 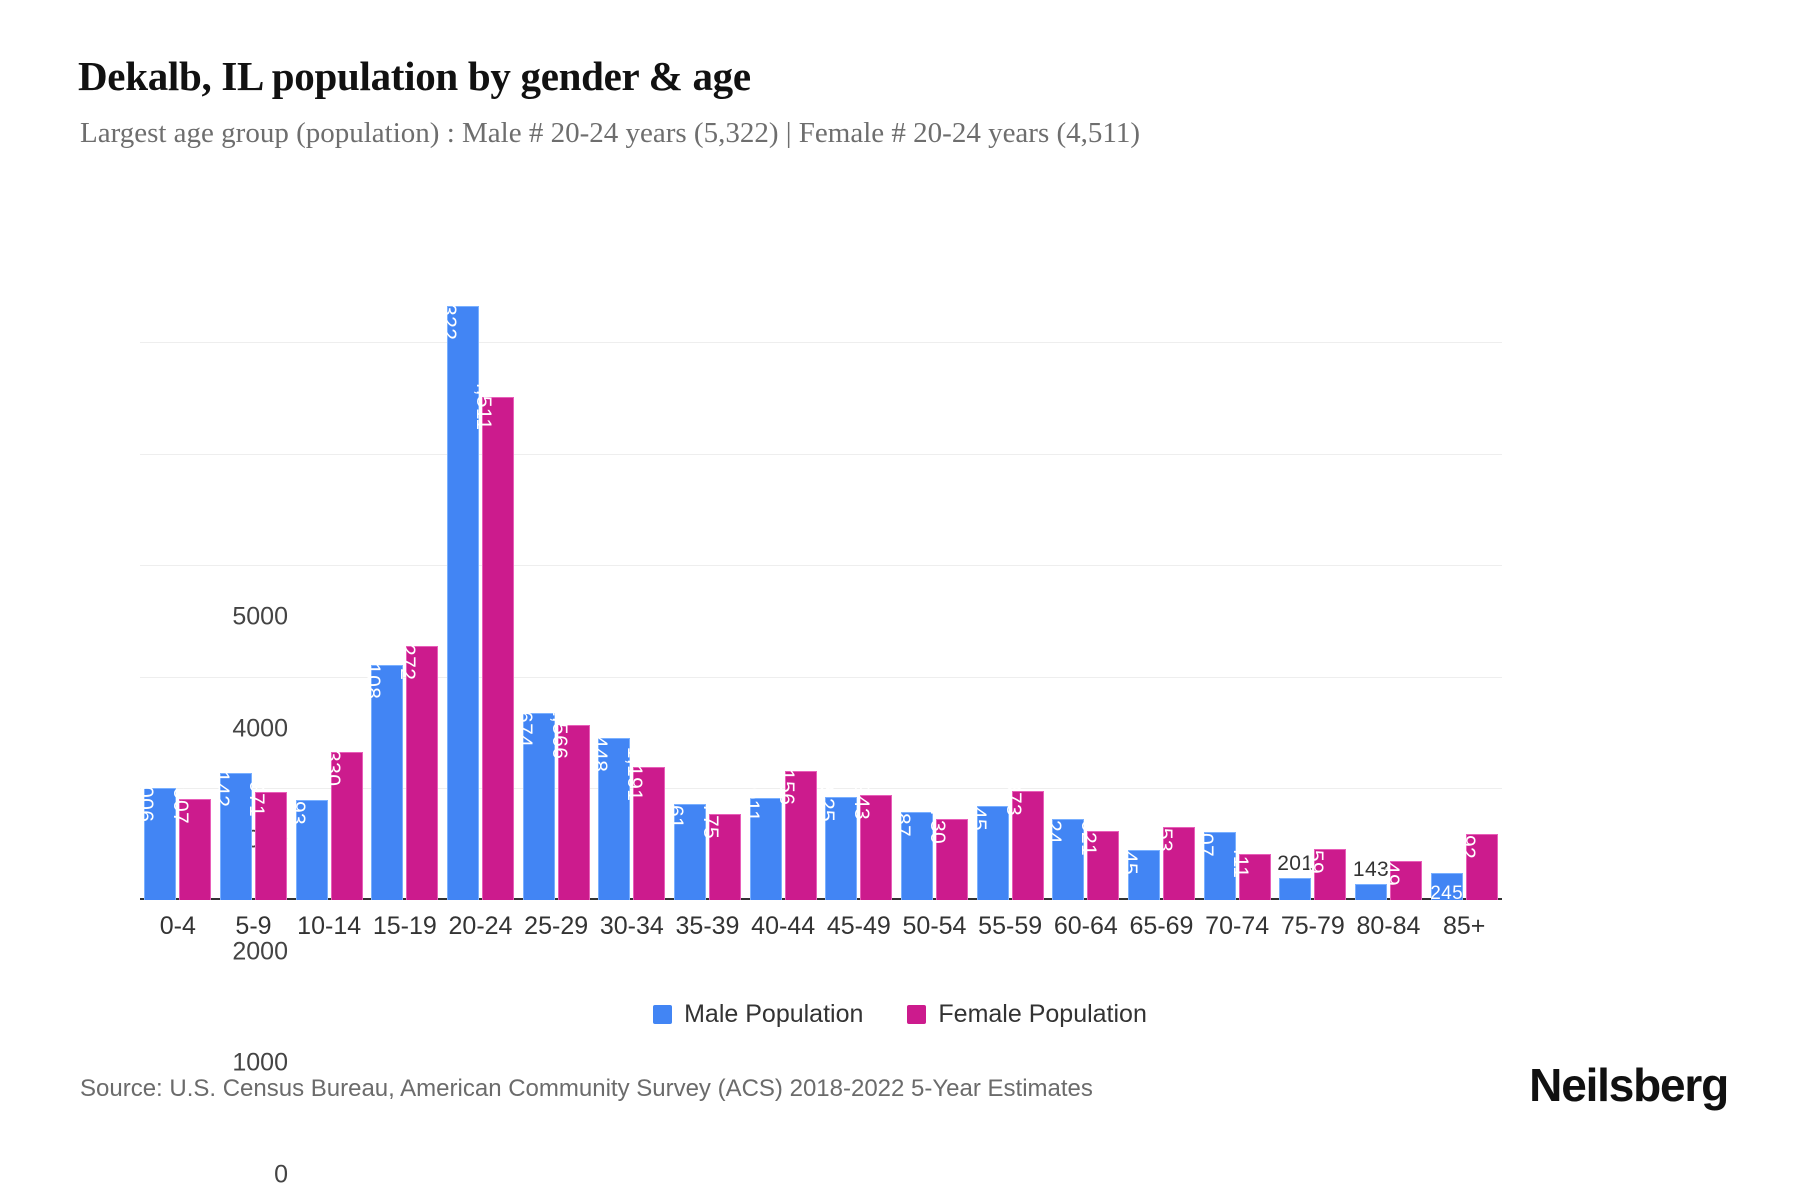 What do you see at coordinates (1313, 587) in the screenshot?
I see `bar-group: 201 459` at bounding box center [1313, 587].